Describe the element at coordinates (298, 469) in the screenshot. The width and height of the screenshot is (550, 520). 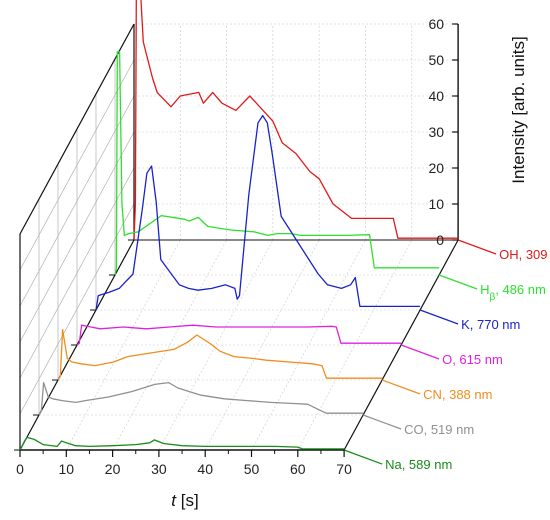
I see `x-tick-label: 60` at that location.